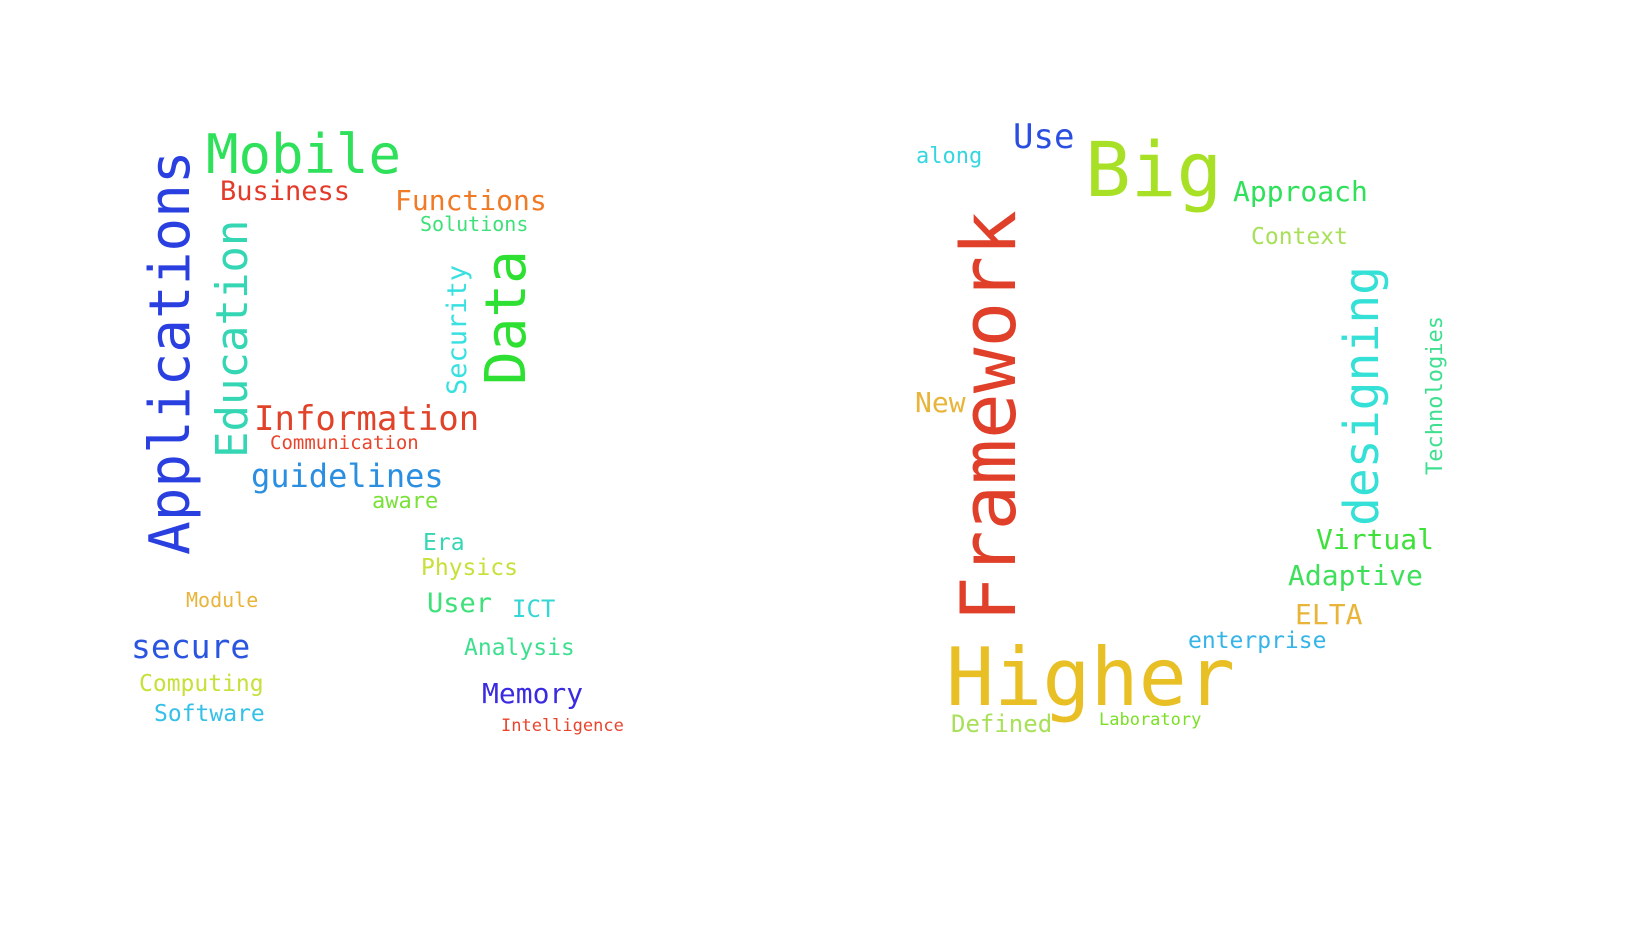 The height and width of the screenshot is (925, 1641). What do you see at coordinates (1090, 677) in the screenshot?
I see `word-higher: Higher` at bounding box center [1090, 677].